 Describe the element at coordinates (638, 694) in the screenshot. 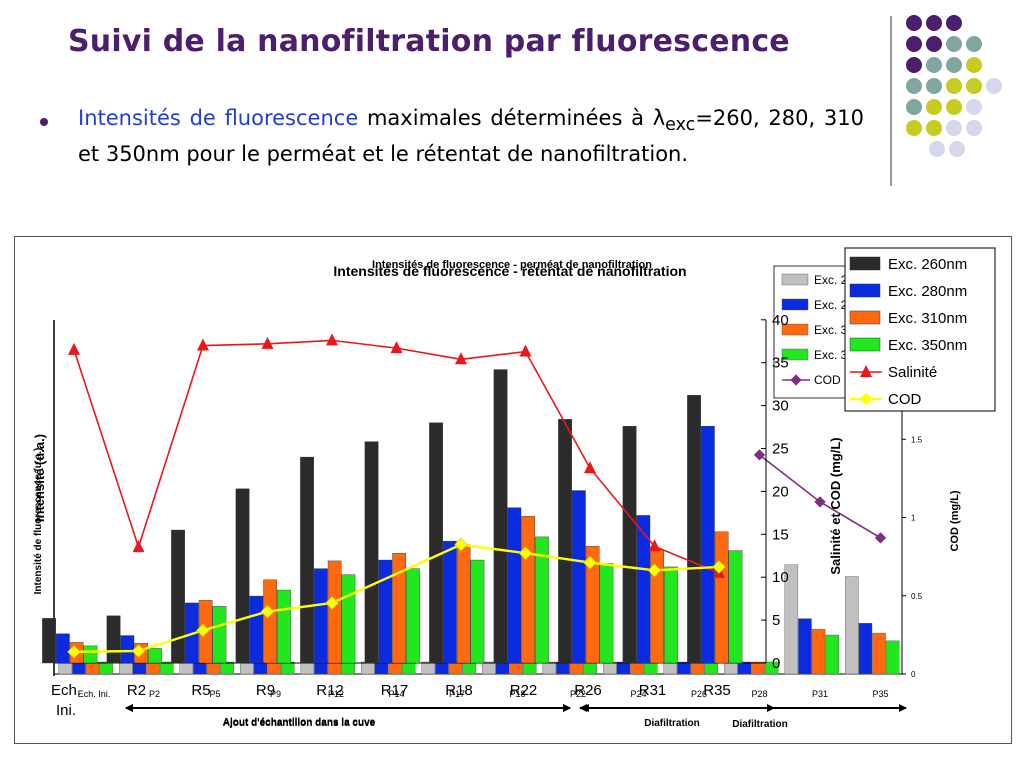

I see `back-x-tick-label: P24` at that location.